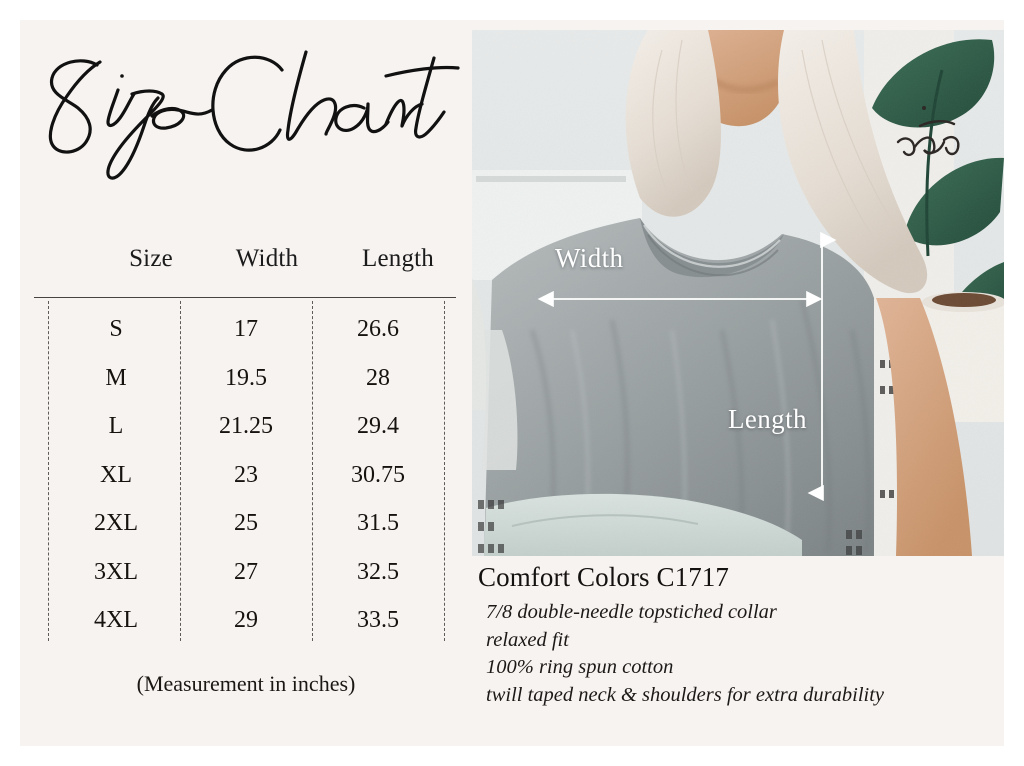  What do you see at coordinates (397, 258) in the screenshot?
I see `column-header-length: Length` at bounding box center [397, 258].